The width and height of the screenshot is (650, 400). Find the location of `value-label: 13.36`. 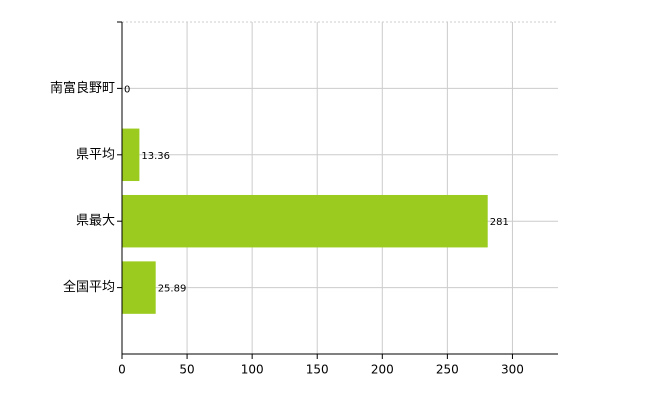

value-label: 13.36 is located at coordinates (155, 156).